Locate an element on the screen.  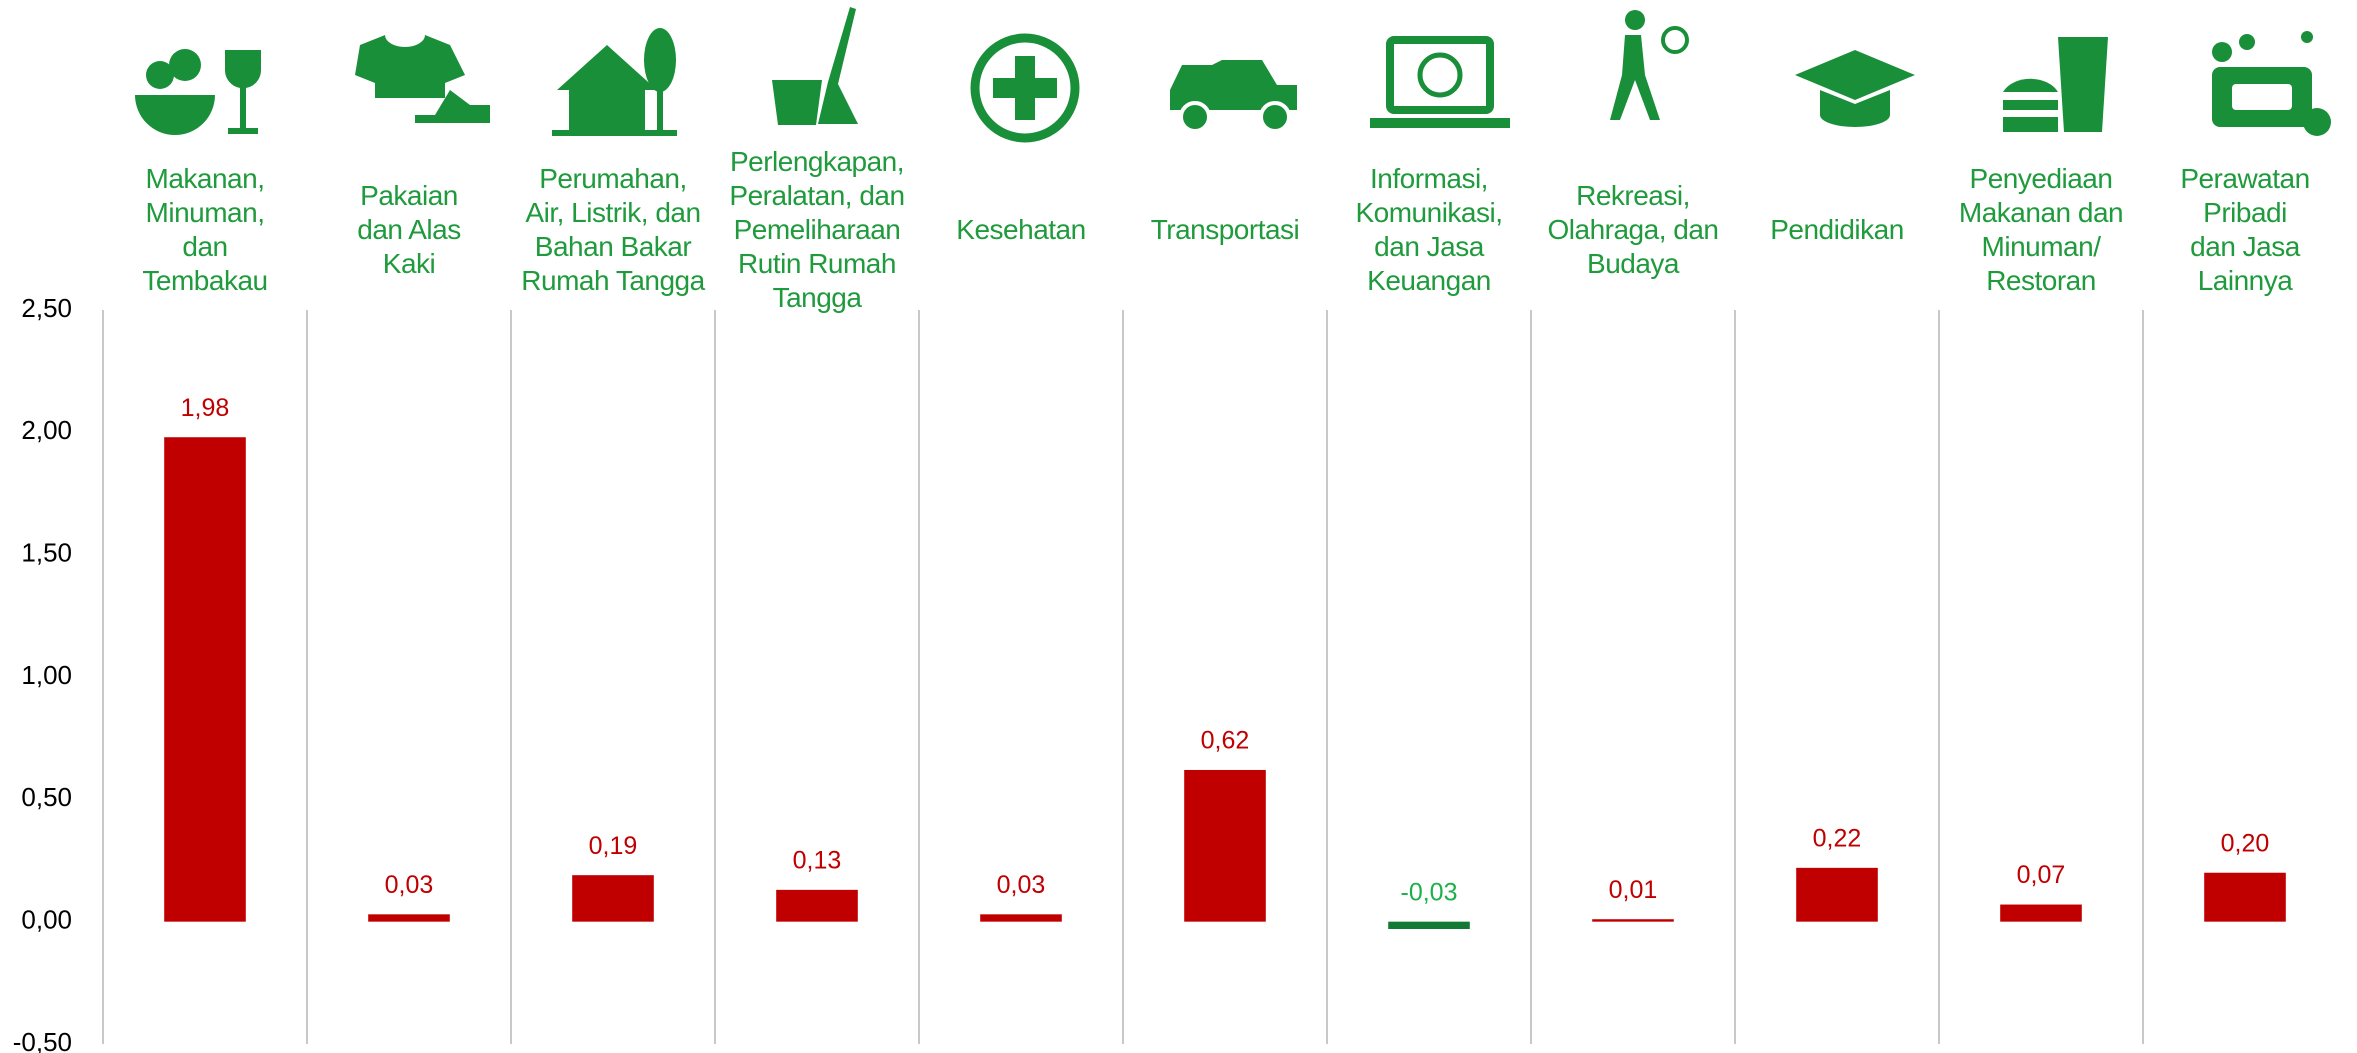
value-label: 1,98 is located at coordinates (205, 408).